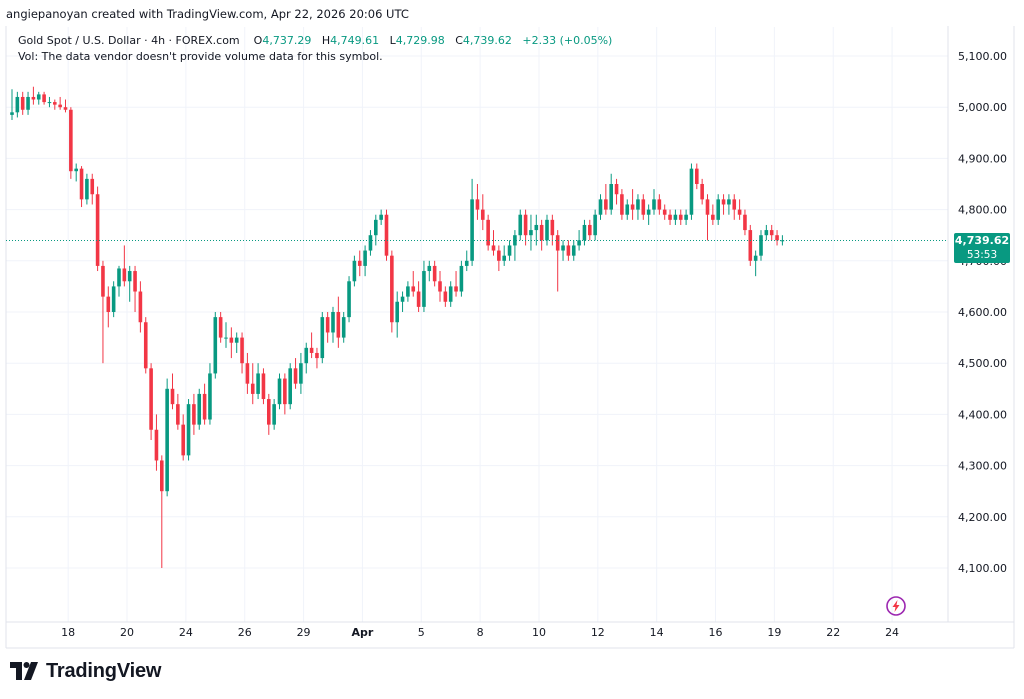 This screenshot has width=1024, height=699. I want to click on time-tick-label: 26, so click(245, 632).